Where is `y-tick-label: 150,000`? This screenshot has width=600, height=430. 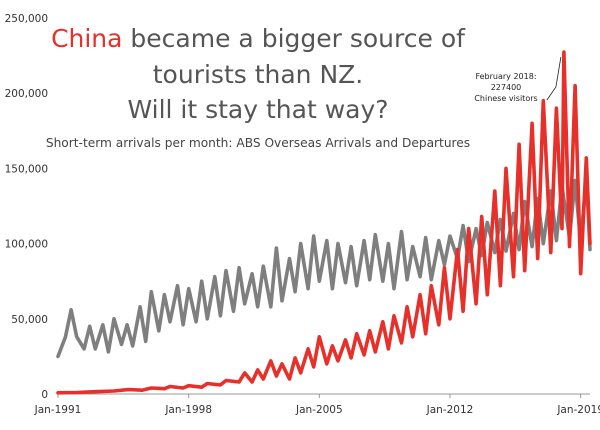
y-tick-label: 150,000 is located at coordinates (26, 169).